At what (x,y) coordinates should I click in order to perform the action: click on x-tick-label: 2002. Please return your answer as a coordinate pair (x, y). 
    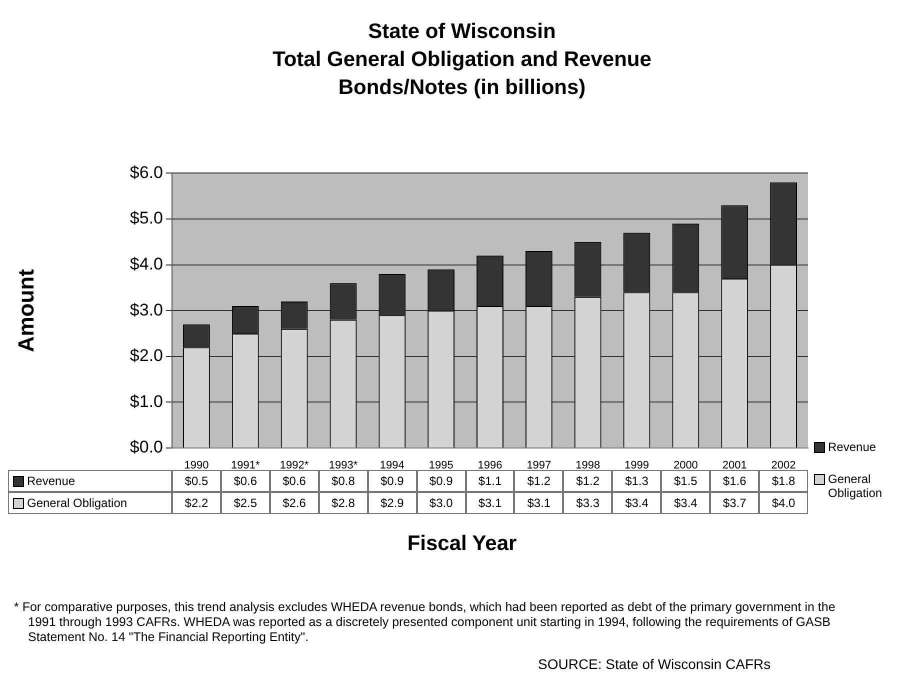
    Looking at the image, I should click on (783, 466).